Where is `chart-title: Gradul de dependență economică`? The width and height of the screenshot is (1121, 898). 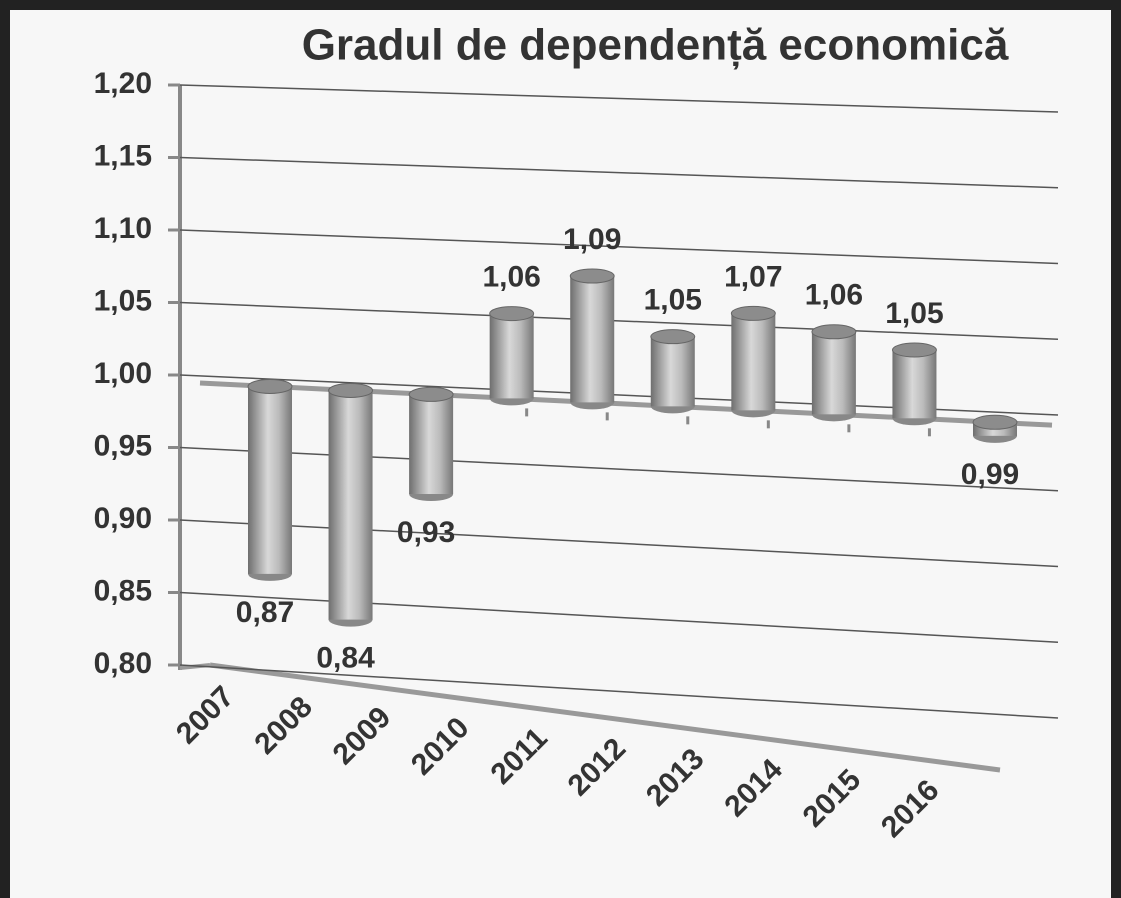
chart-title: Gradul de dependență economică is located at coordinates (655, 45).